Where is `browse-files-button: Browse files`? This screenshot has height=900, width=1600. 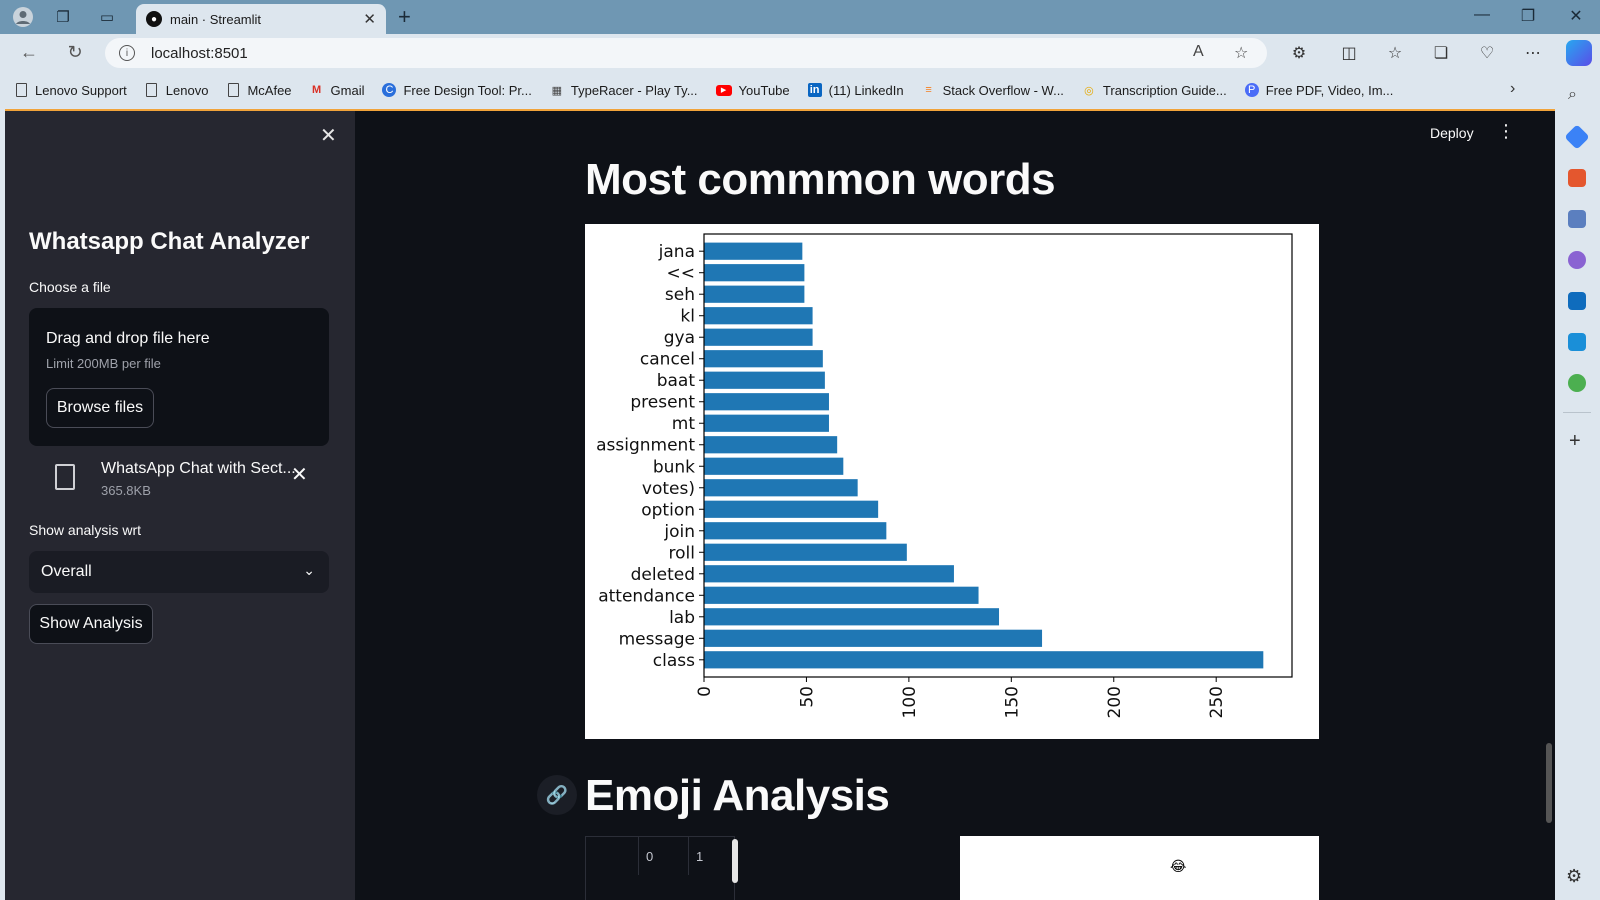
browse-files-button: Browse files is located at coordinates (100, 408).